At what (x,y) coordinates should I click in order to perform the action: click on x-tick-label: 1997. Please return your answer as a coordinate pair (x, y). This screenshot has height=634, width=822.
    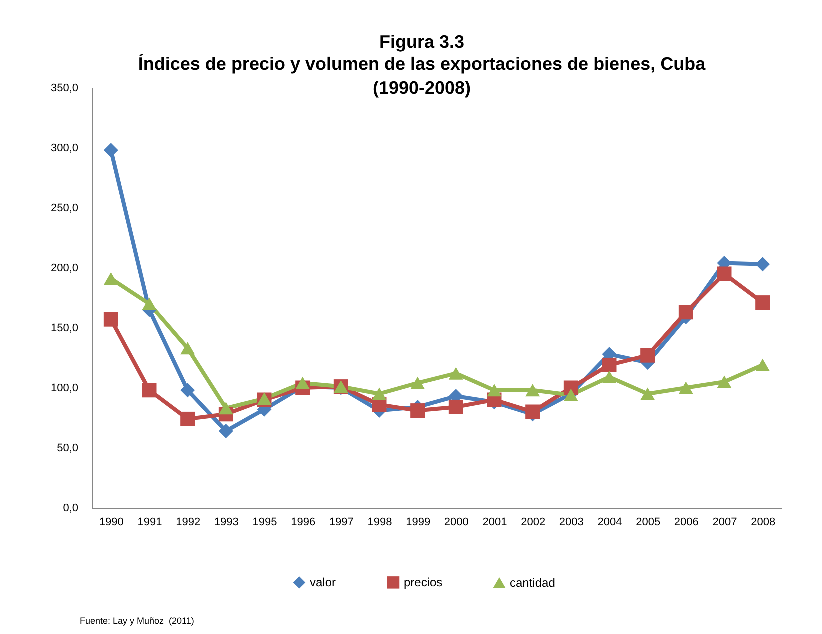
    Looking at the image, I should click on (341, 522).